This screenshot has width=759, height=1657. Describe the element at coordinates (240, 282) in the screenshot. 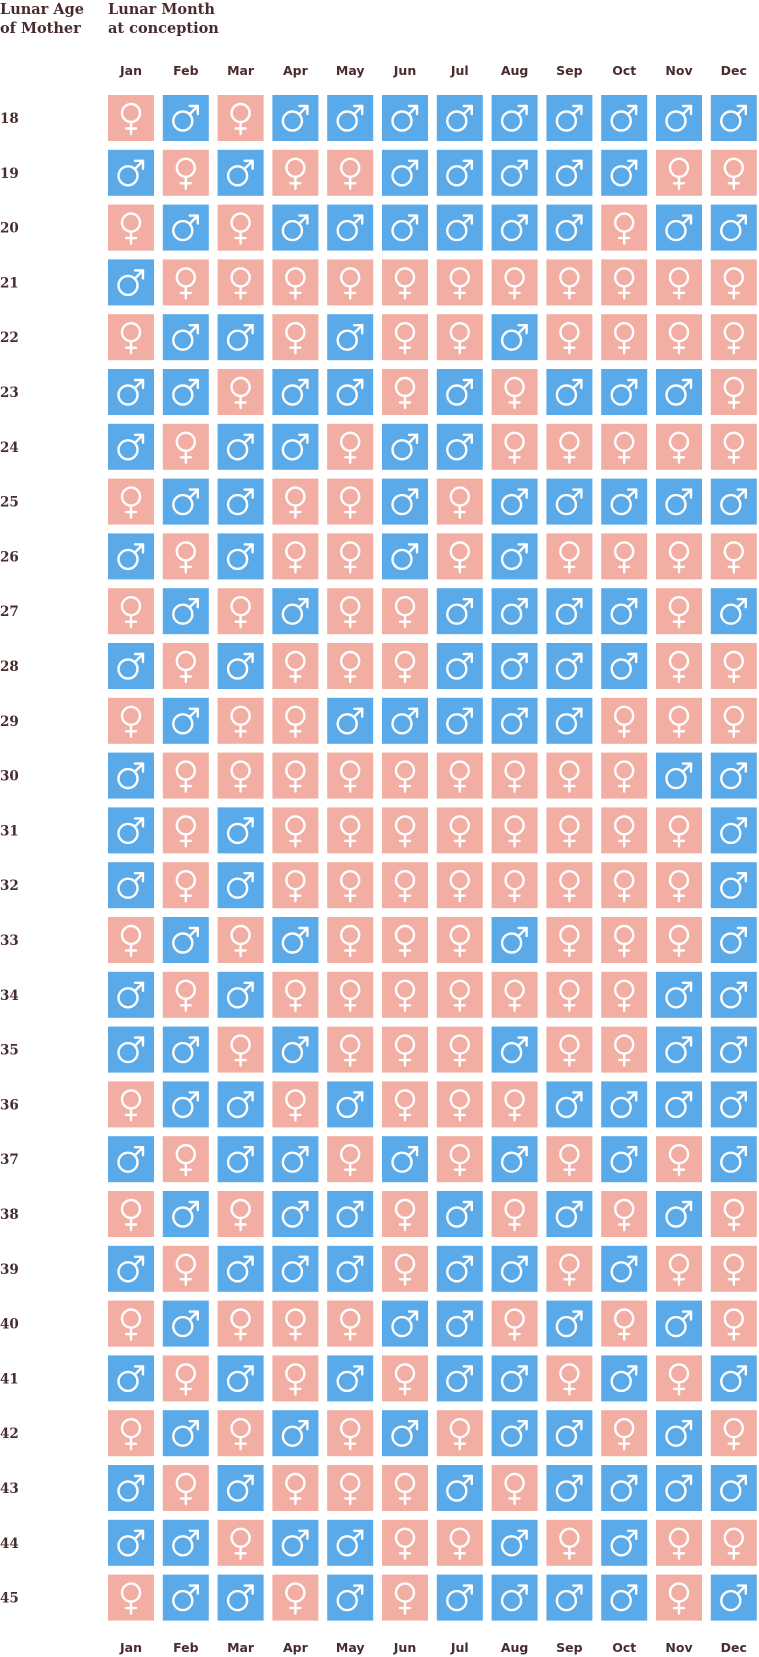

I see `cell-age-21-mar` at that location.